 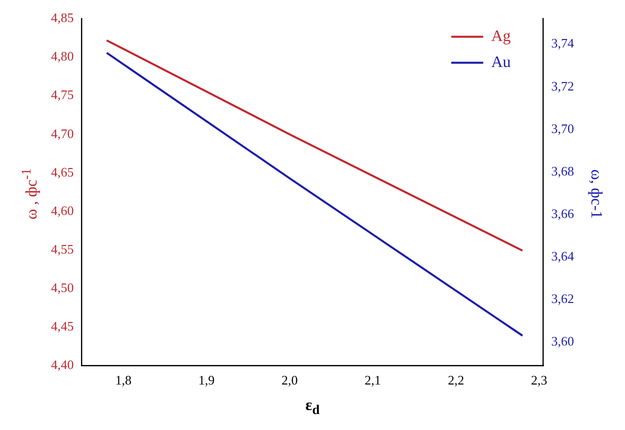 I want to click on y2-tick-label: 3,68, so click(x=562, y=170).